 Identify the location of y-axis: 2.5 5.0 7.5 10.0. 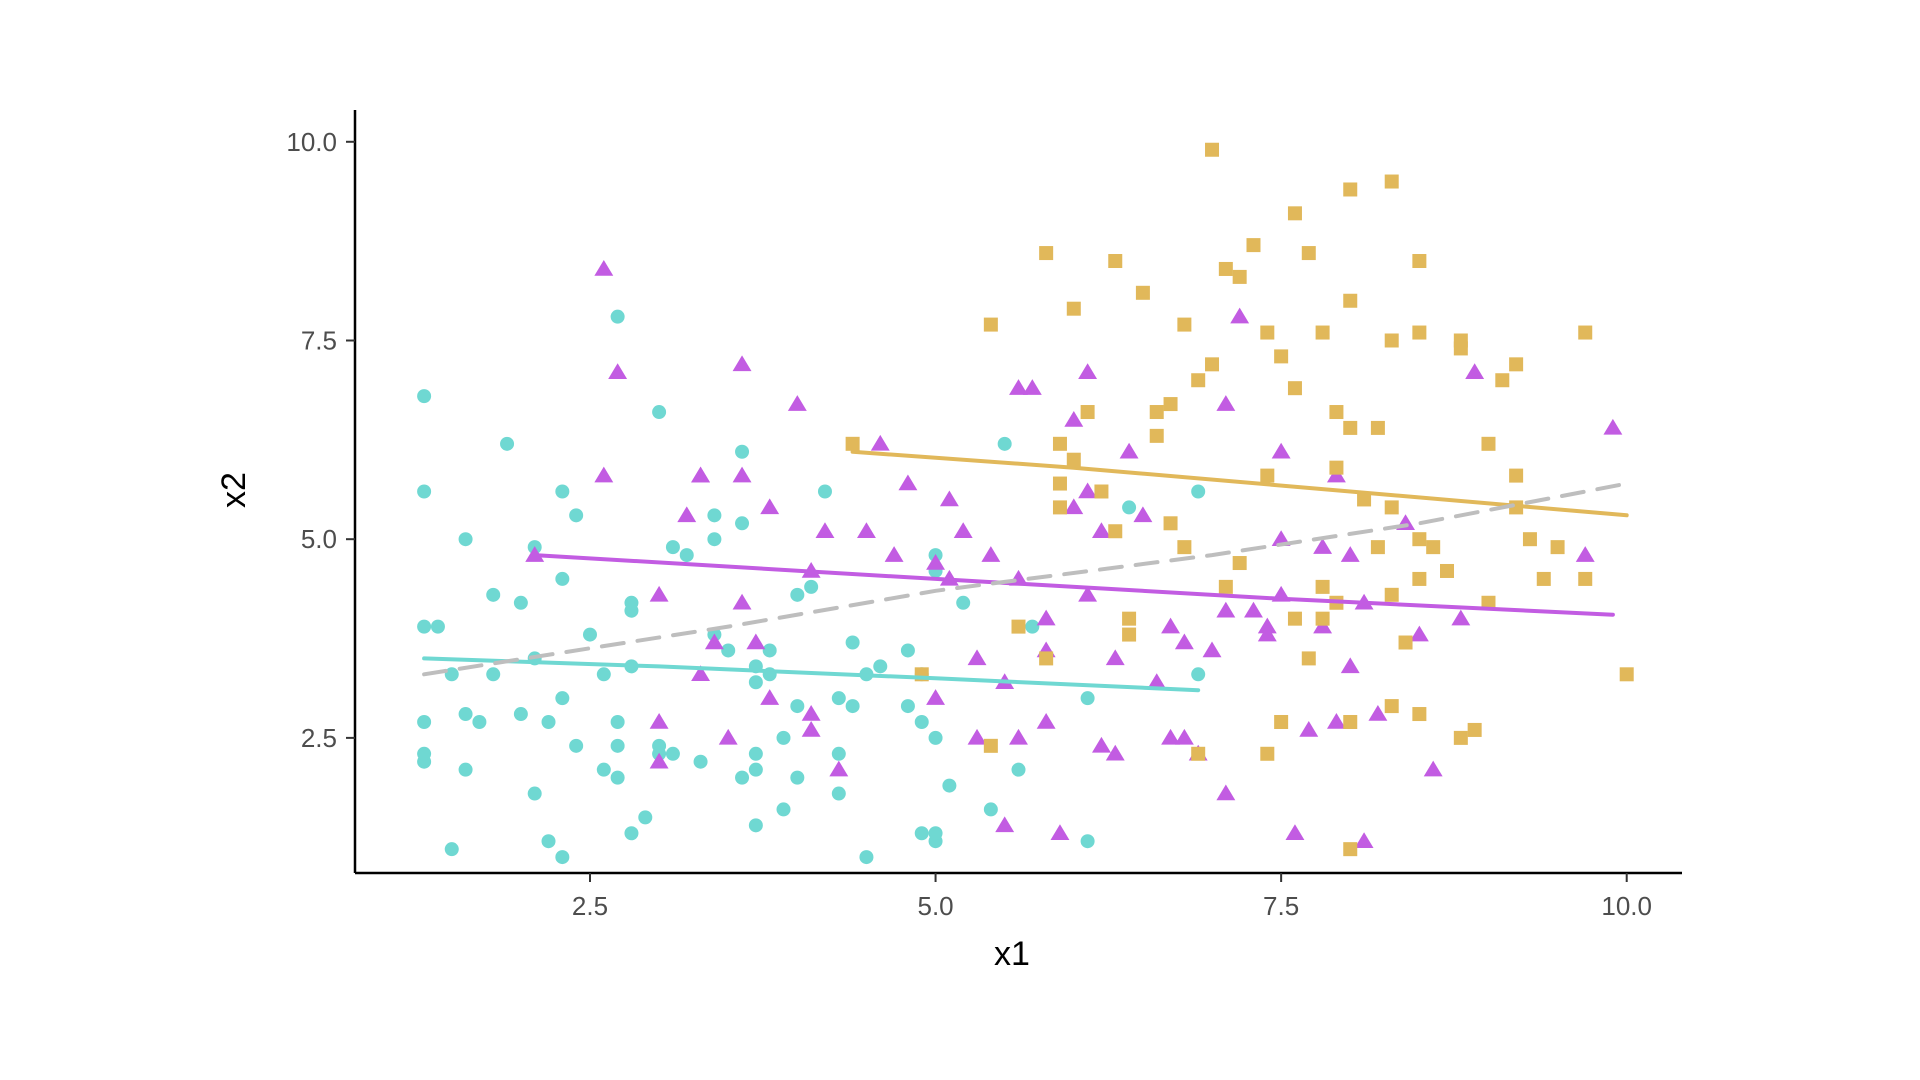
(321, 491).